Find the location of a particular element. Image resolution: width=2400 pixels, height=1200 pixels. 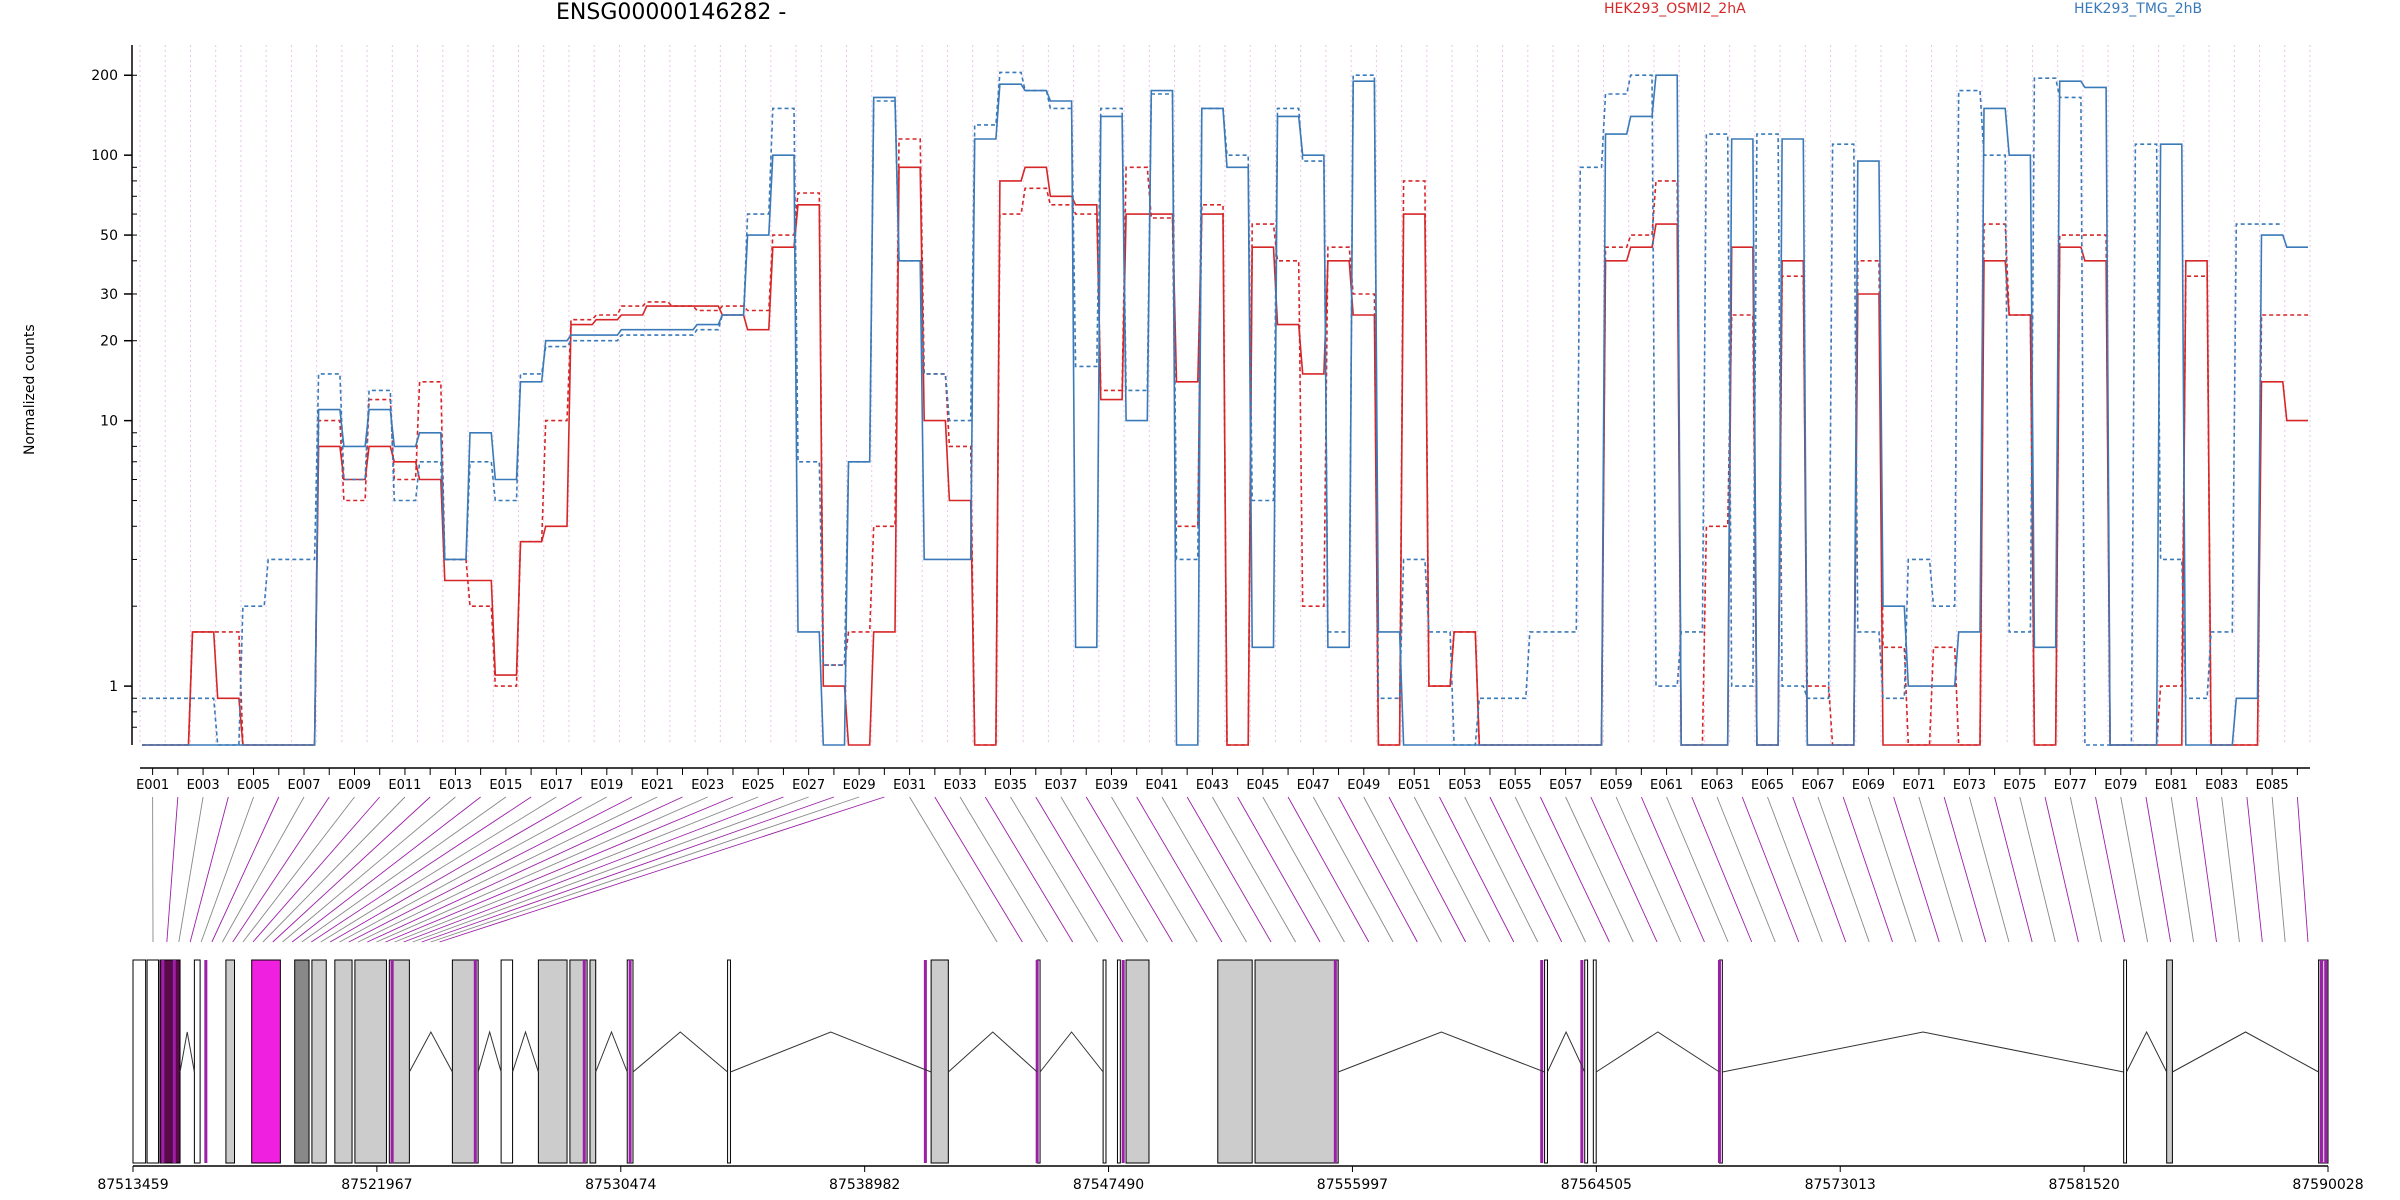

y-tick-label: 100 is located at coordinates (104, 156).